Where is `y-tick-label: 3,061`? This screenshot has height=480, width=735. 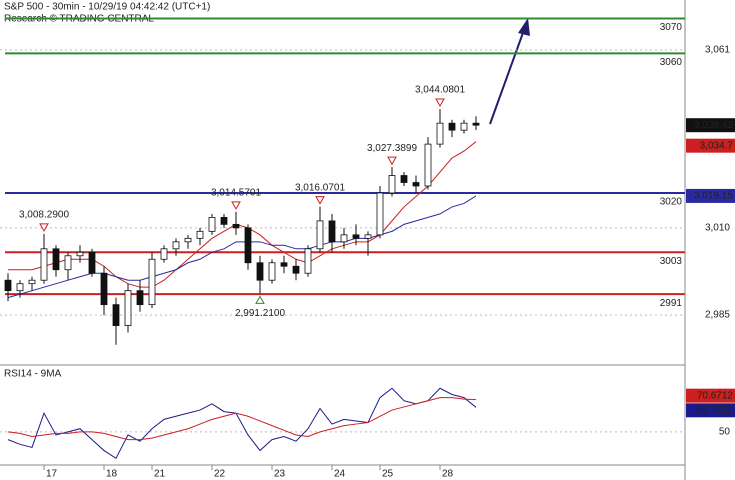
y-tick-label: 3,061 is located at coordinates (717, 50).